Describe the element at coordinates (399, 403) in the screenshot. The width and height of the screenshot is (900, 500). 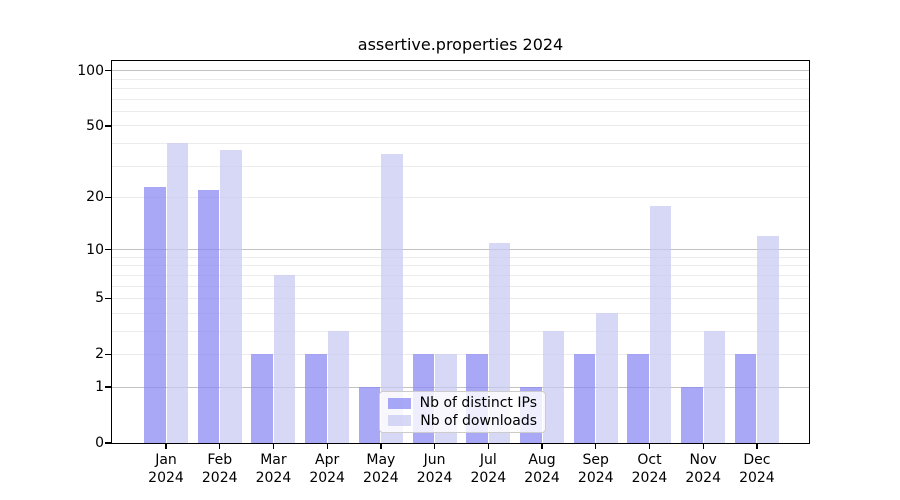
I see `legend-swatch-distinct-ips` at that location.